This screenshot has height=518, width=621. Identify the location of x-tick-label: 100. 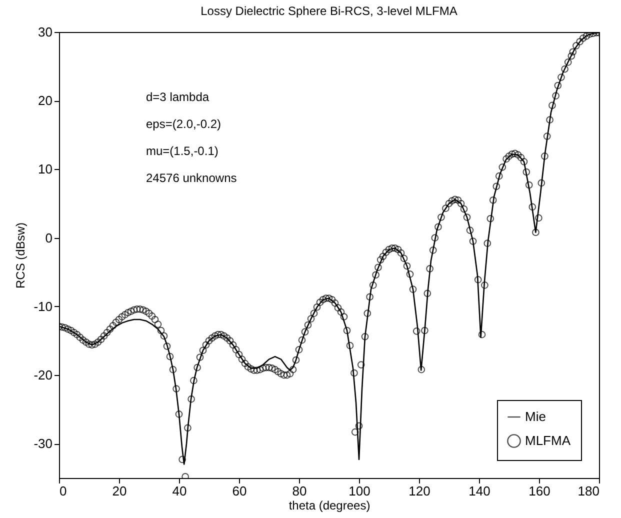
(359, 491).